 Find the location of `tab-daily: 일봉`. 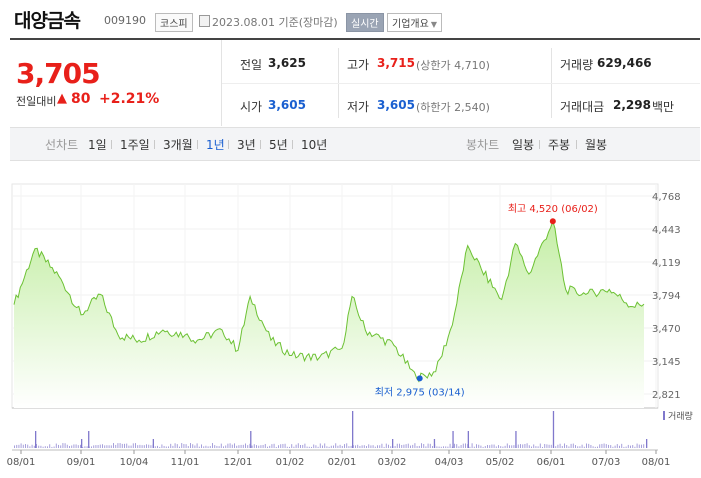

tab-daily: 일봉 is located at coordinates (523, 145).